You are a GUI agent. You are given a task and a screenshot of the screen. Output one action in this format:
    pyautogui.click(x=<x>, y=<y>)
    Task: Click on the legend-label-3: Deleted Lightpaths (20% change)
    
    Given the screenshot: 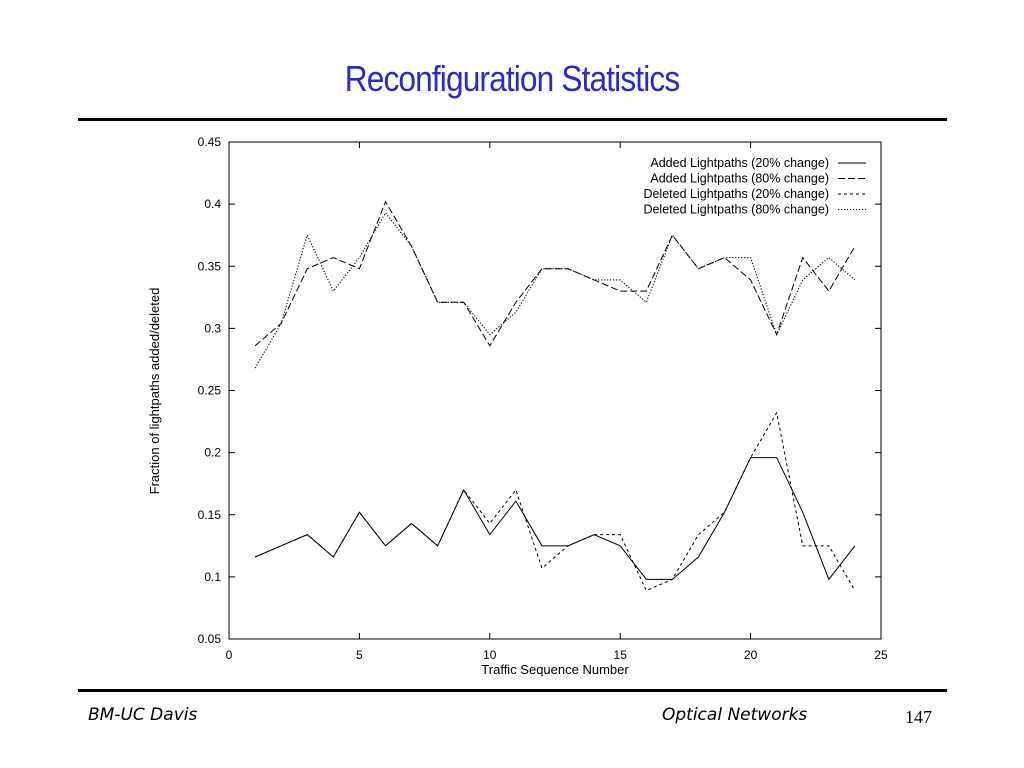 What is the action you would take?
    pyautogui.click(x=736, y=194)
    